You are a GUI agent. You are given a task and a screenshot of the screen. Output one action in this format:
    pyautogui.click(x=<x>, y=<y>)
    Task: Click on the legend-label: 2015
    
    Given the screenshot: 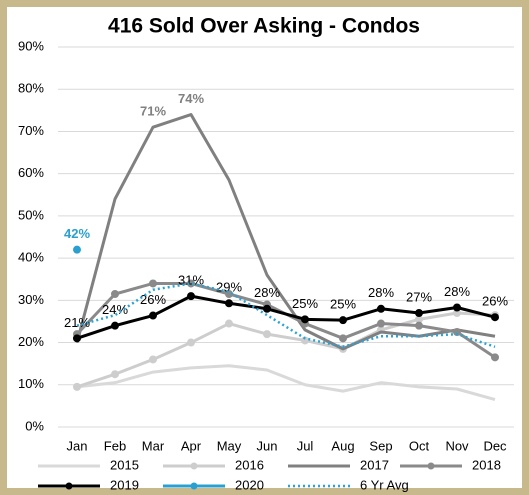 What is the action you would take?
    pyautogui.click(x=124, y=464)
    